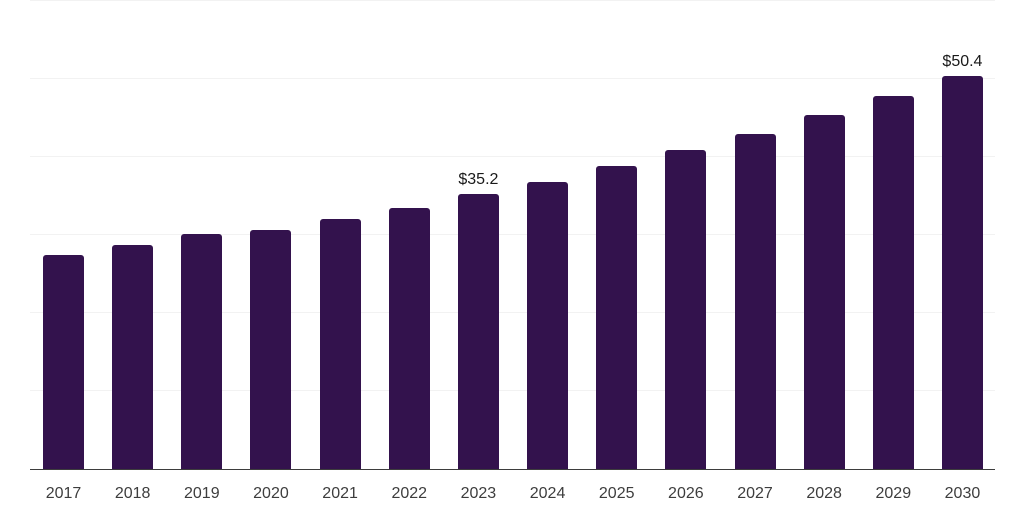 This screenshot has width=1024, height=512. Describe the element at coordinates (478, 331) in the screenshot. I see `bar-2023` at that location.